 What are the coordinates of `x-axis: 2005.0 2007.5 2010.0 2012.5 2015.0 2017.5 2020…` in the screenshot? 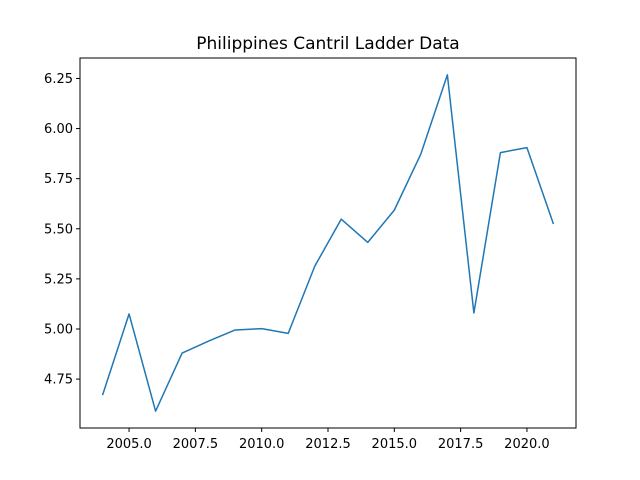 It's located at (328, 440).